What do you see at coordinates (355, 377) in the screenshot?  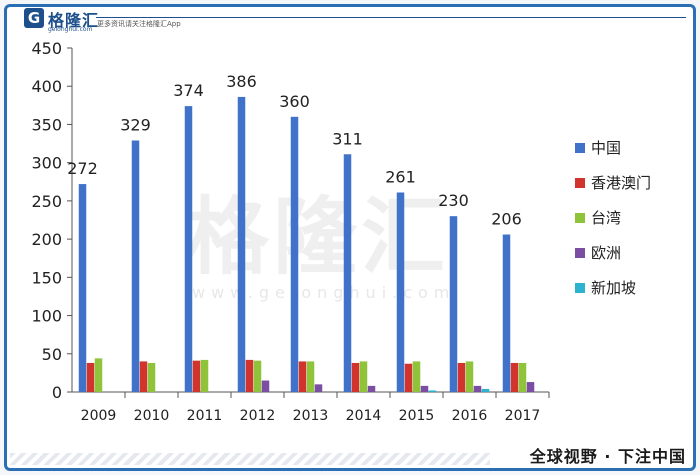 I see `bar-1-2014` at bounding box center [355, 377].